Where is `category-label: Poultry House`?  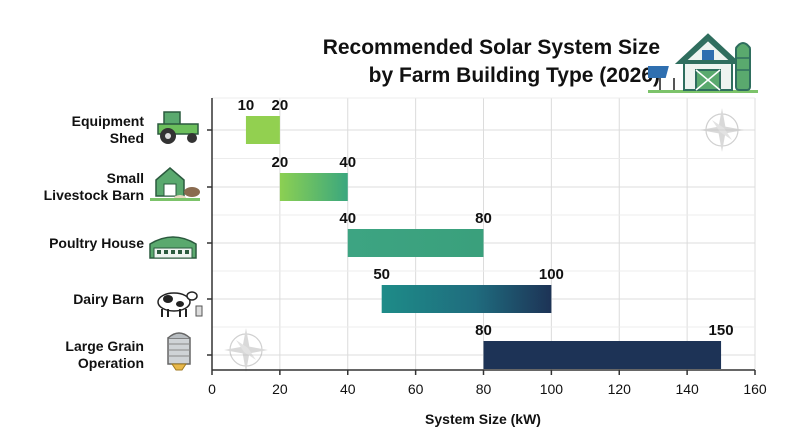 category-label: Poultry House is located at coordinates (72, 243).